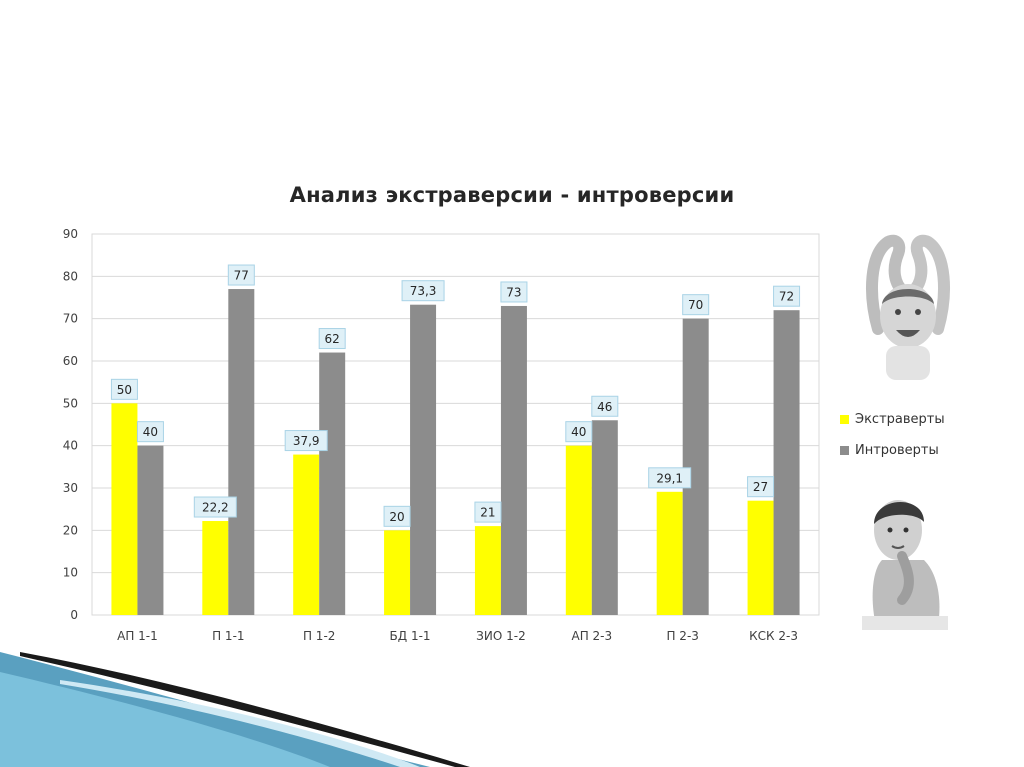 The width and height of the screenshot is (1024, 767). I want to click on decorative-swoosh, so click(235, 709).